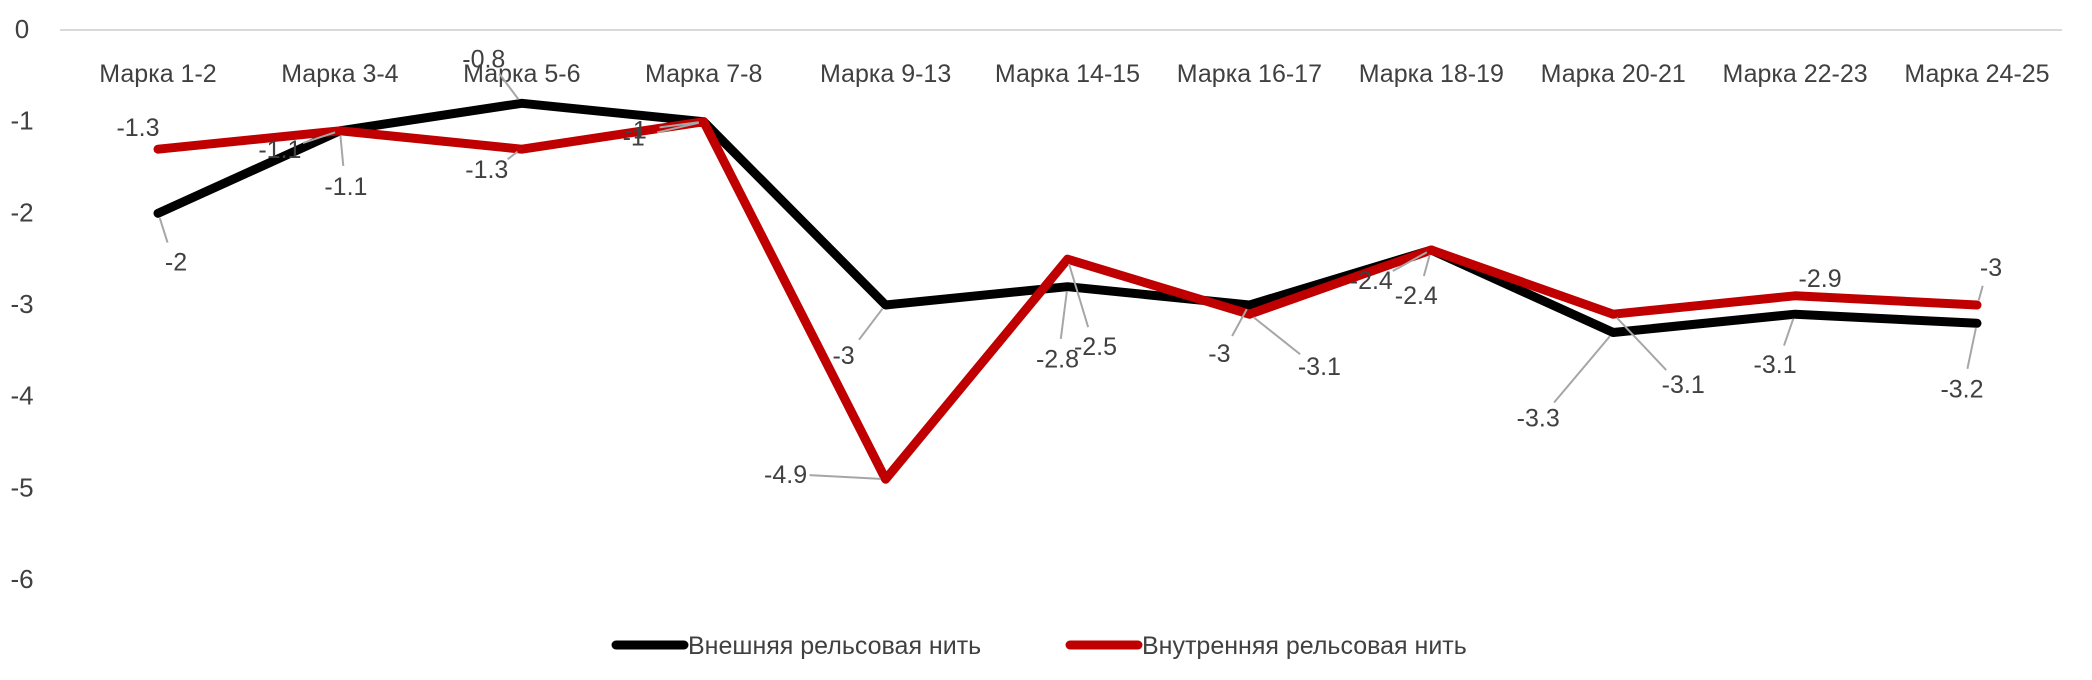 This screenshot has width=2092, height=680. I want to click on y-tick-label: -1, so click(21, 121).